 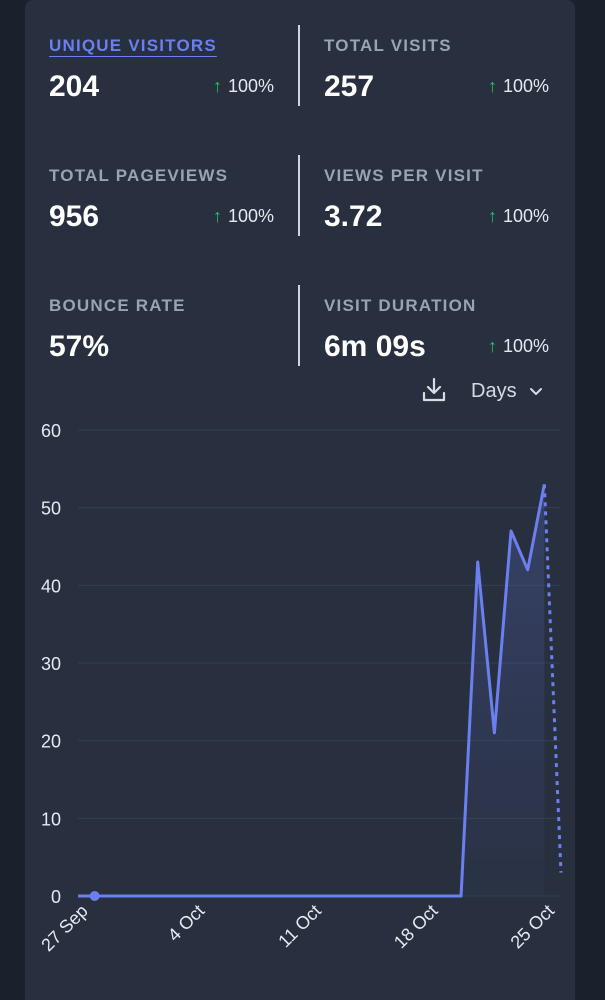 I want to click on x-tick-label: 4 Oct, so click(x=186, y=923).